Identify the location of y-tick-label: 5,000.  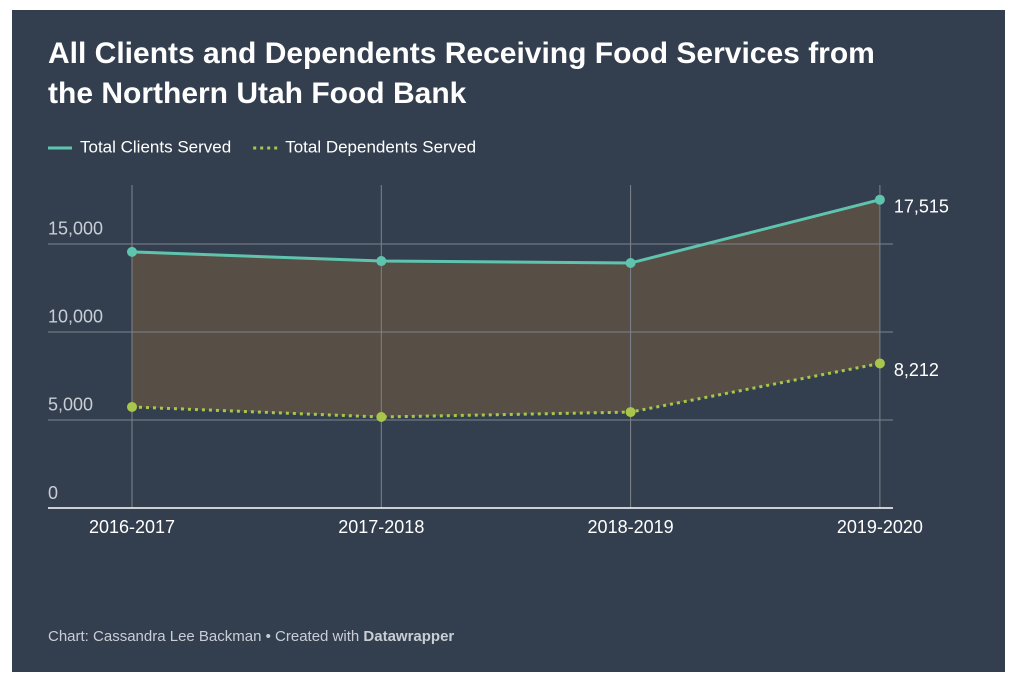
(70, 405).